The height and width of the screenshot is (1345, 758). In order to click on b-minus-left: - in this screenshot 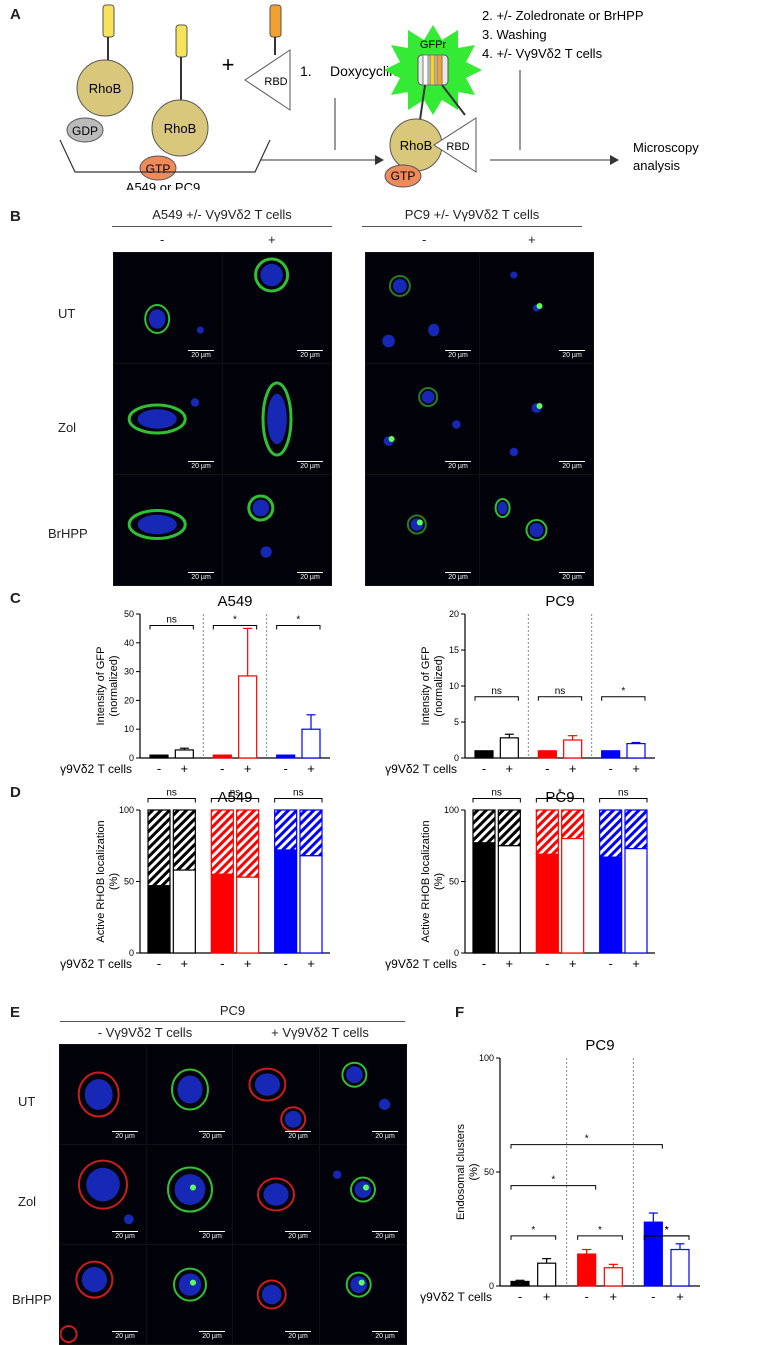, I will do `click(162, 239)`.